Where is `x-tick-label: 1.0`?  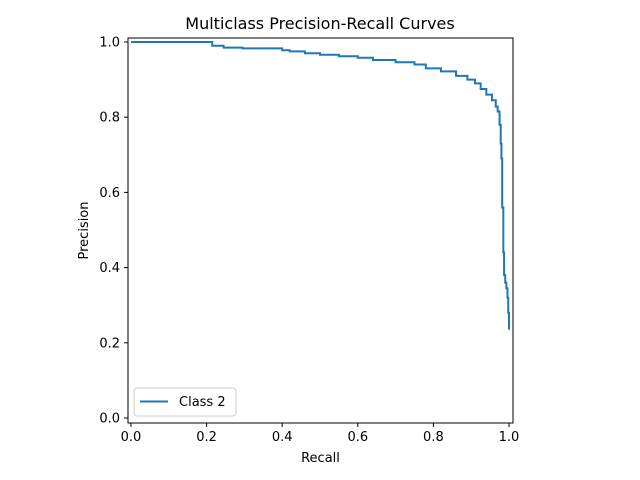 x-tick-label: 1.0 is located at coordinates (509, 437).